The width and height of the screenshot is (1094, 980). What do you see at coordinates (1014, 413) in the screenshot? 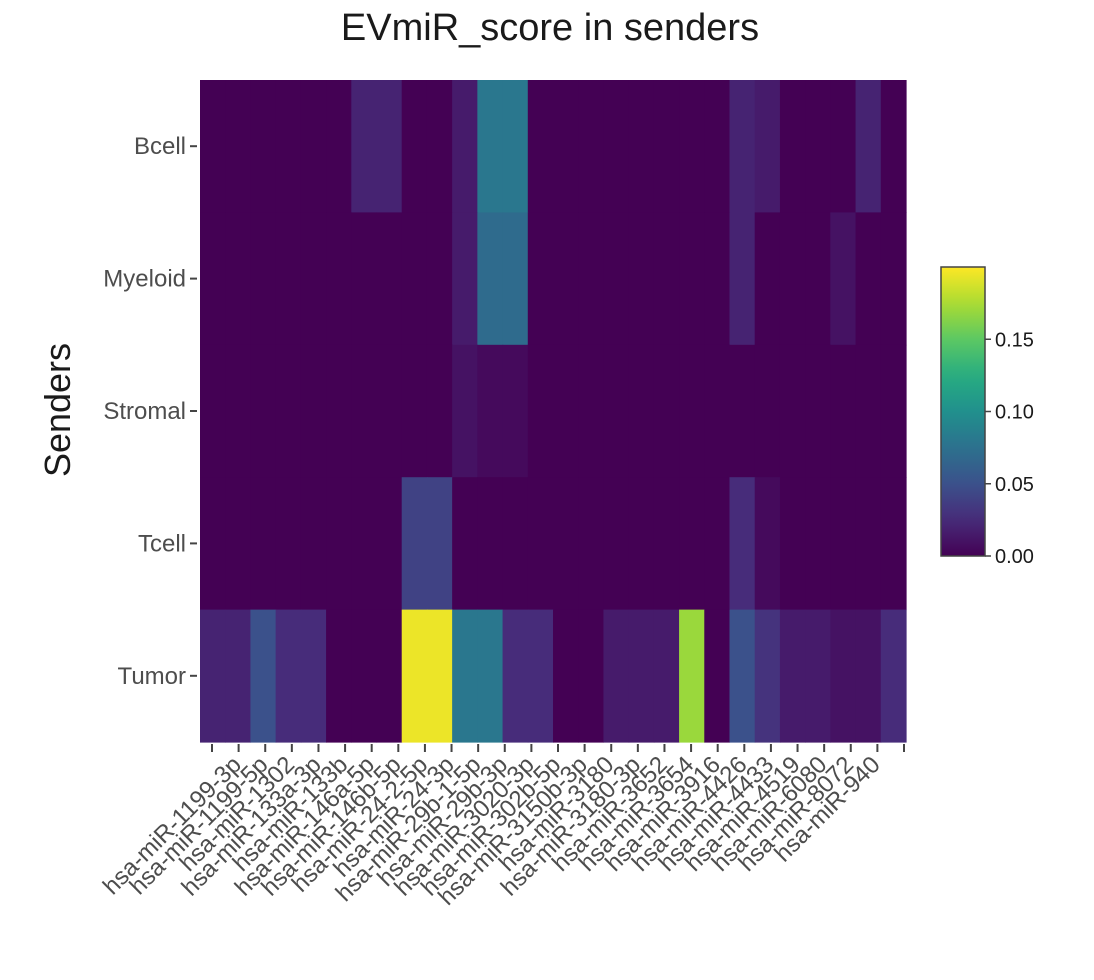
I see `colorbar-tick-label: 0.10` at bounding box center [1014, 413].